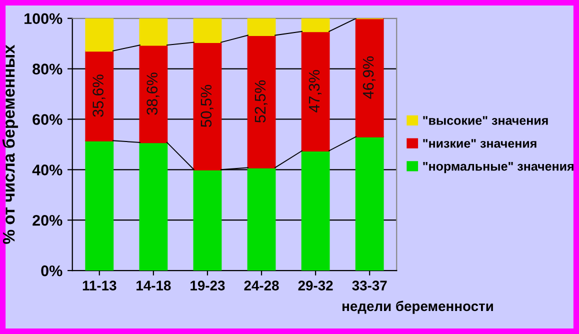 The width and height of the screenshot is (579, 334). Describe the element at coordinates (369, 285) in the screenshot. I see `x-tick-label: 33-37` at that location.